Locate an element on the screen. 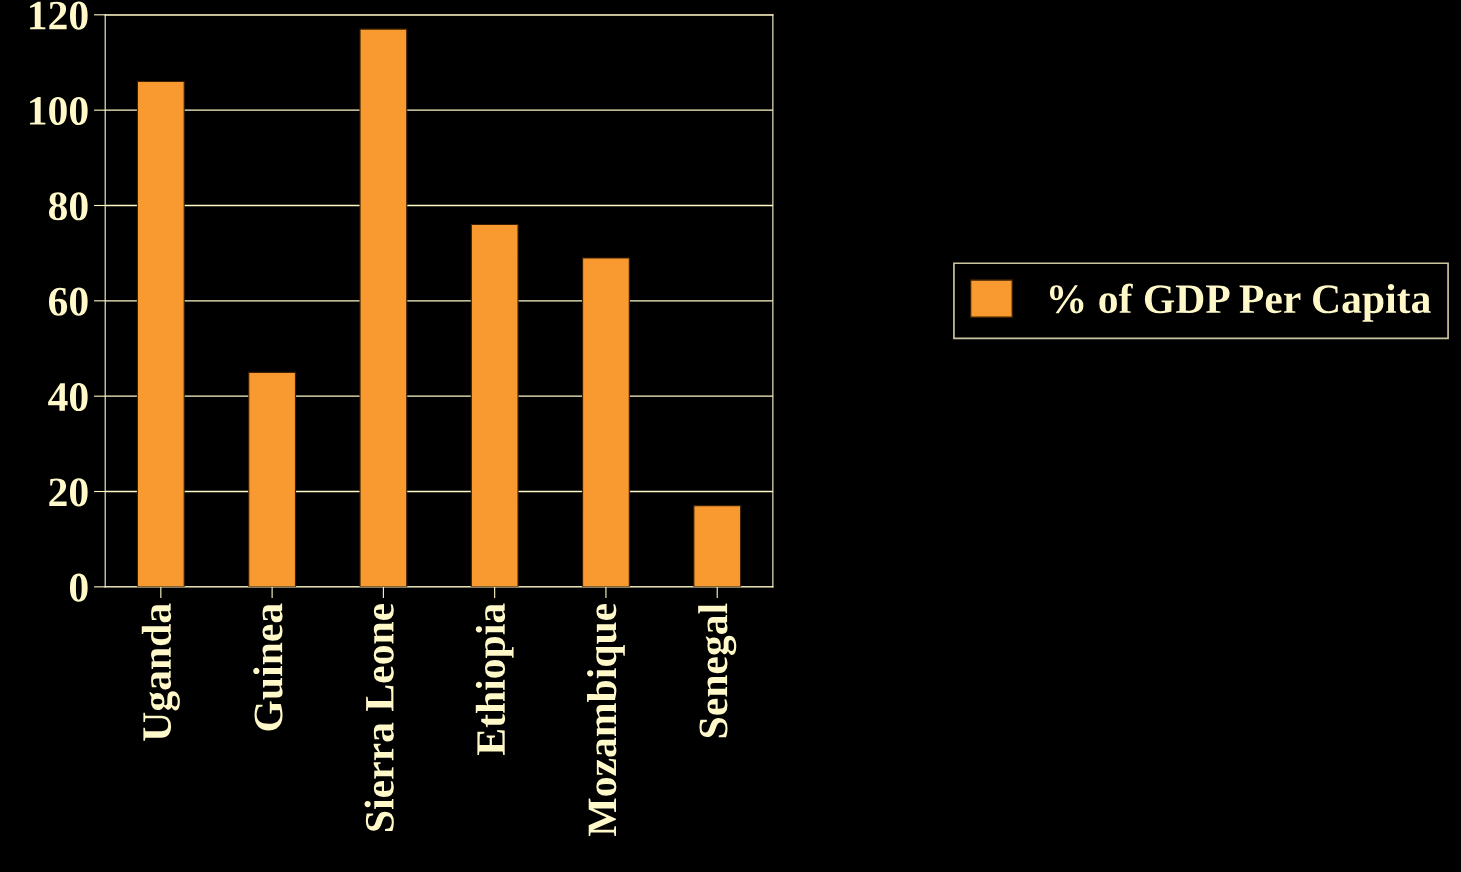  y-tick-label: 40 is located at coordinates (68, 397).